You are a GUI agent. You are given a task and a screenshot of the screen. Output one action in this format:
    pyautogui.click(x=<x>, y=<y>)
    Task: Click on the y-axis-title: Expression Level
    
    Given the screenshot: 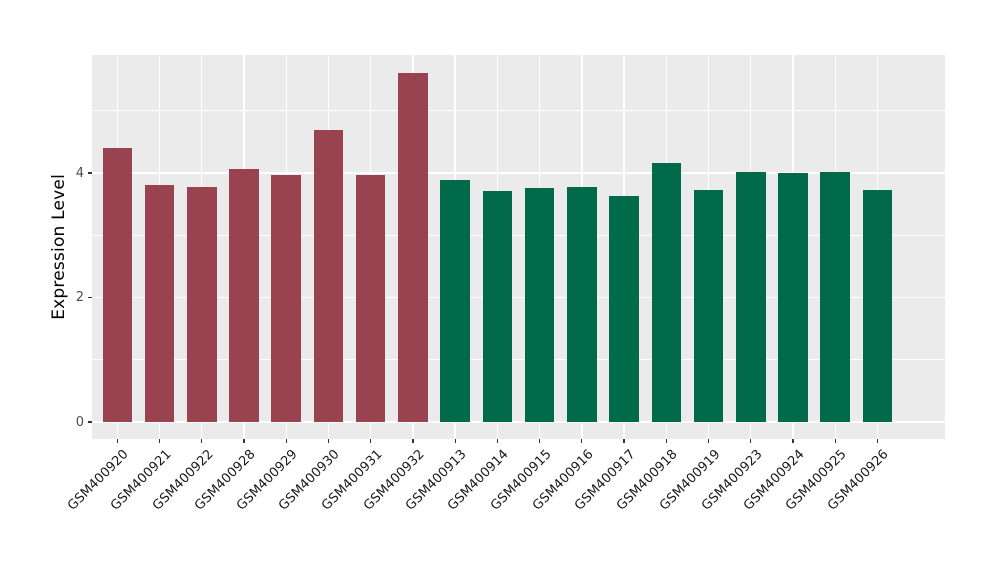 What is the action you would take?
    pyautogui.click(x=59, y=247)
    